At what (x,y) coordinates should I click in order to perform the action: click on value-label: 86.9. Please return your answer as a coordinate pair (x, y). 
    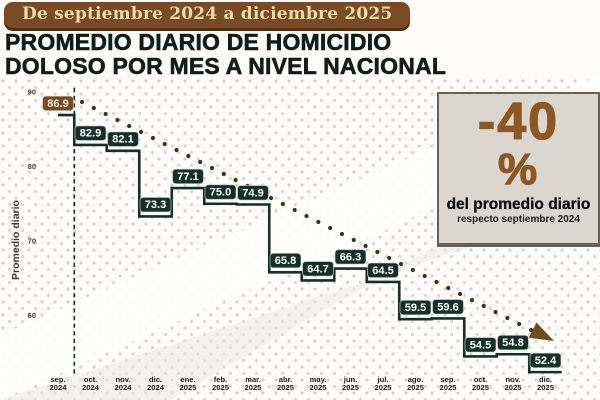
    Looking at the image, I should click on (57, 104).